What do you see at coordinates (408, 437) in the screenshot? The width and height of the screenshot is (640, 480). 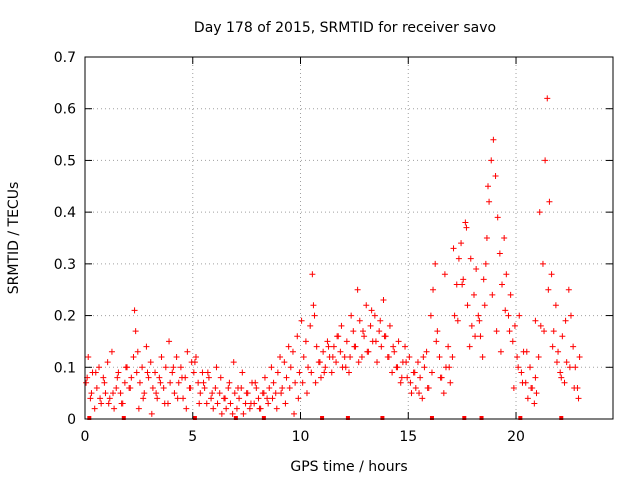 I see `x-tick-label: 15` at bounding box center [408, 437].